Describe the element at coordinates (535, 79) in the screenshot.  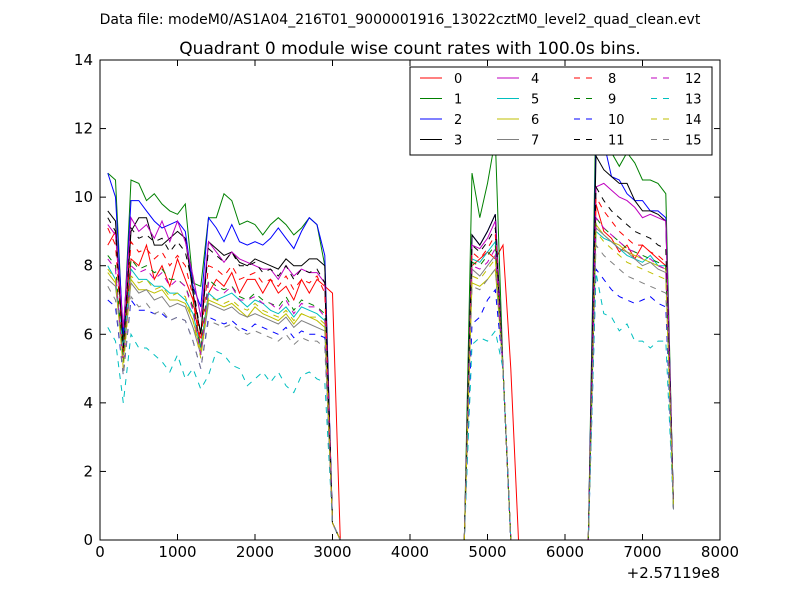
I see `legend-label-4: 4` at that location.